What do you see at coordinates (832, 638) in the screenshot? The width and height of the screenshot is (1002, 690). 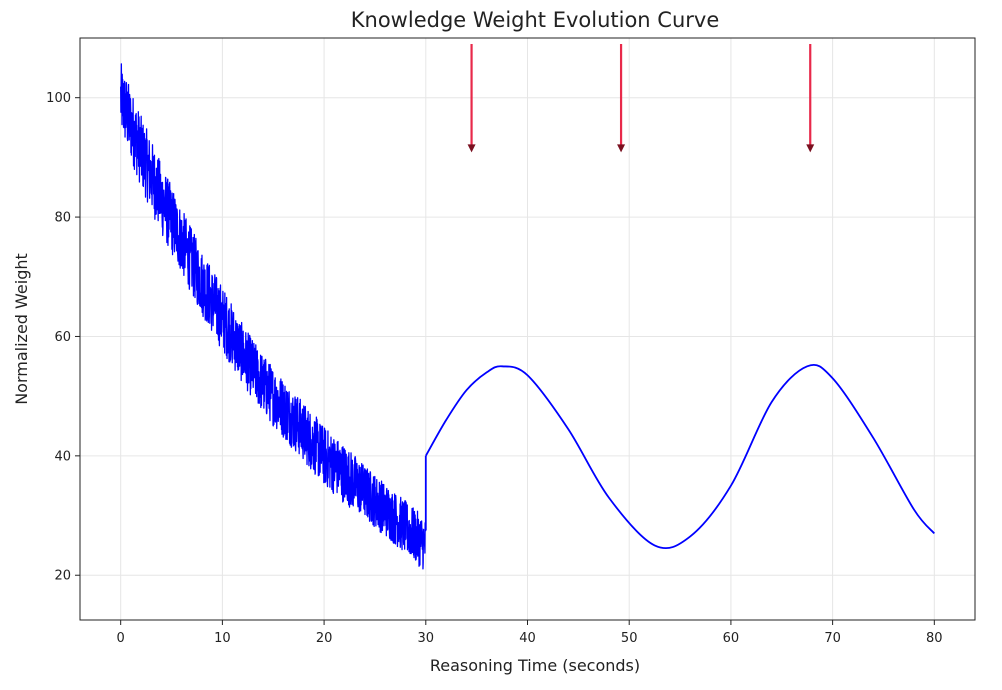 I see `x-tick-label: 70` at bounding box center [832, 638].